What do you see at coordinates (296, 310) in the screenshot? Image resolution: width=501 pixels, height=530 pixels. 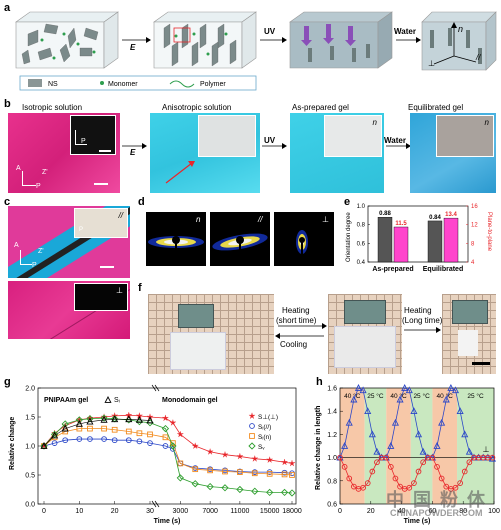 I see `f-arrow1-top: Heating` at bounding box center [296, 310].